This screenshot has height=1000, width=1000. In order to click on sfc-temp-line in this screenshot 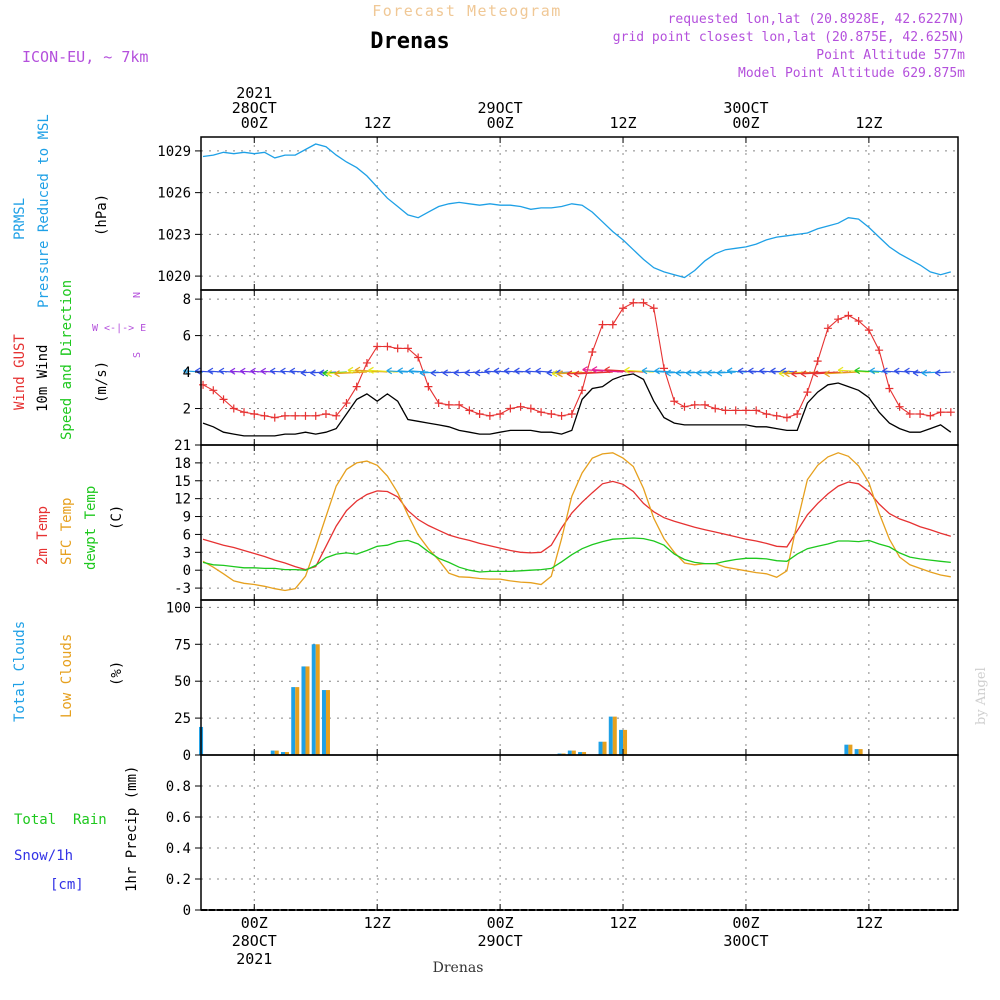, I will do `click(576, 522)`.